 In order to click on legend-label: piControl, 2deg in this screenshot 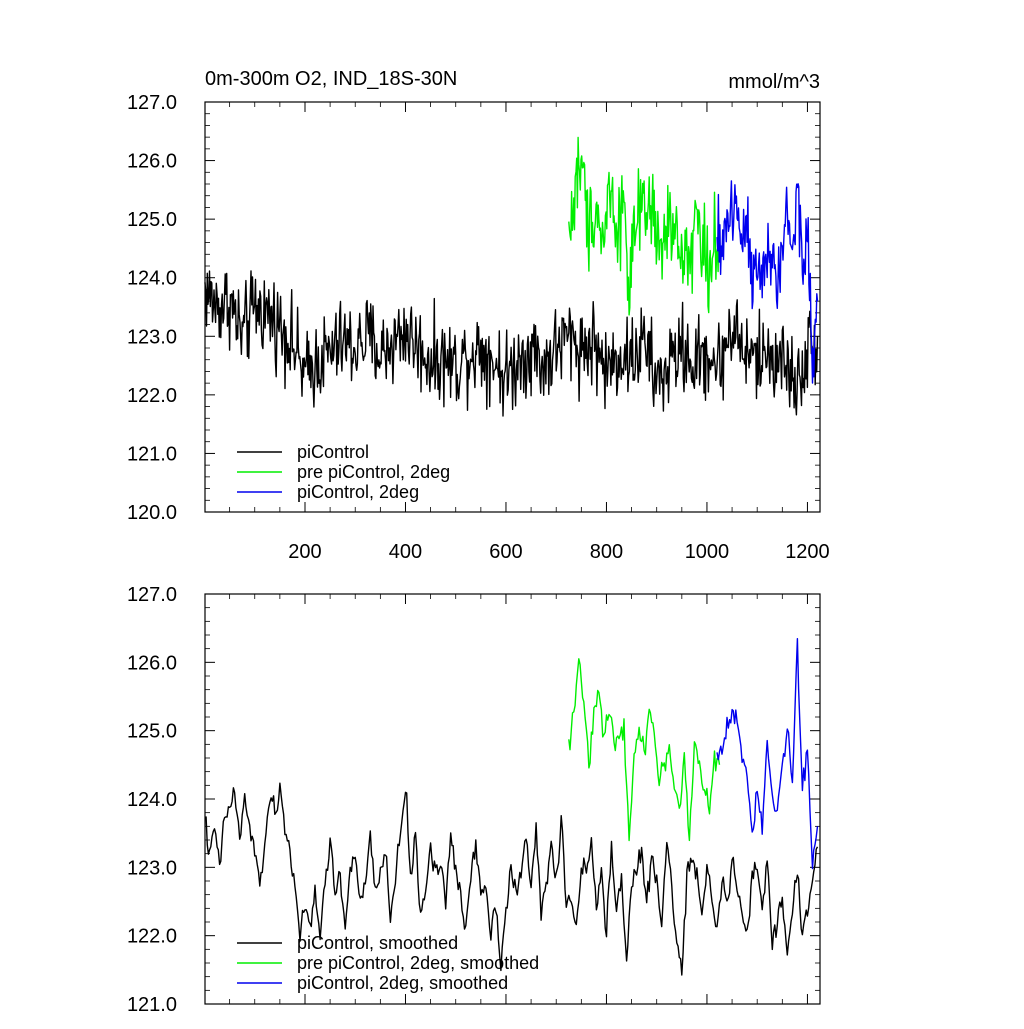, I will do `click(358, 492)`.